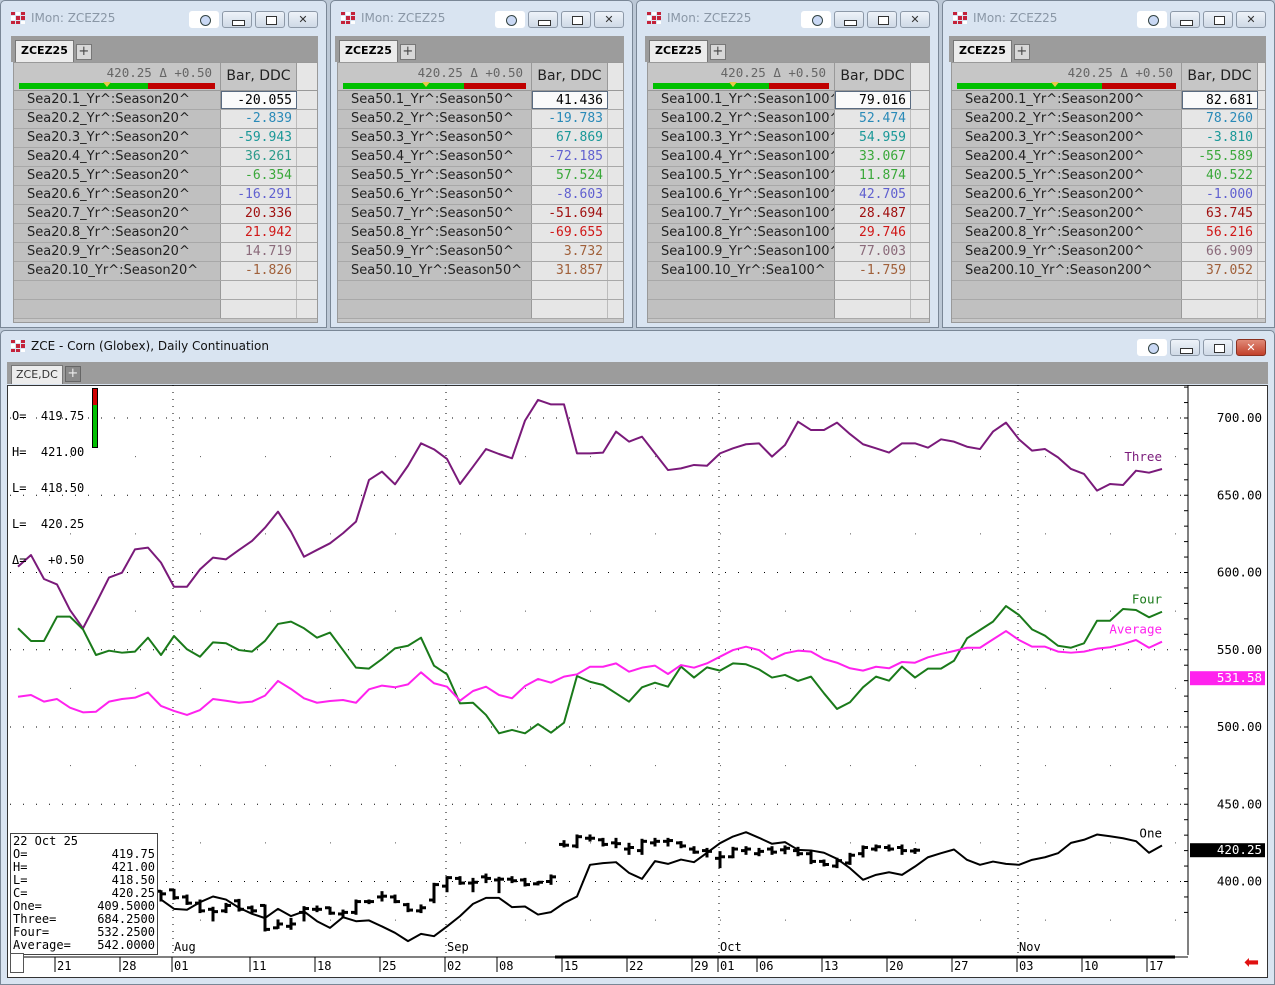 Image resolution: width=1275 pixels, height=985 pixels. Describe the element at coordinates (788, 195) in the screenshot. I see `monitor-row: Sea100.6_Yr^:Season100^ 42.705` at that location.